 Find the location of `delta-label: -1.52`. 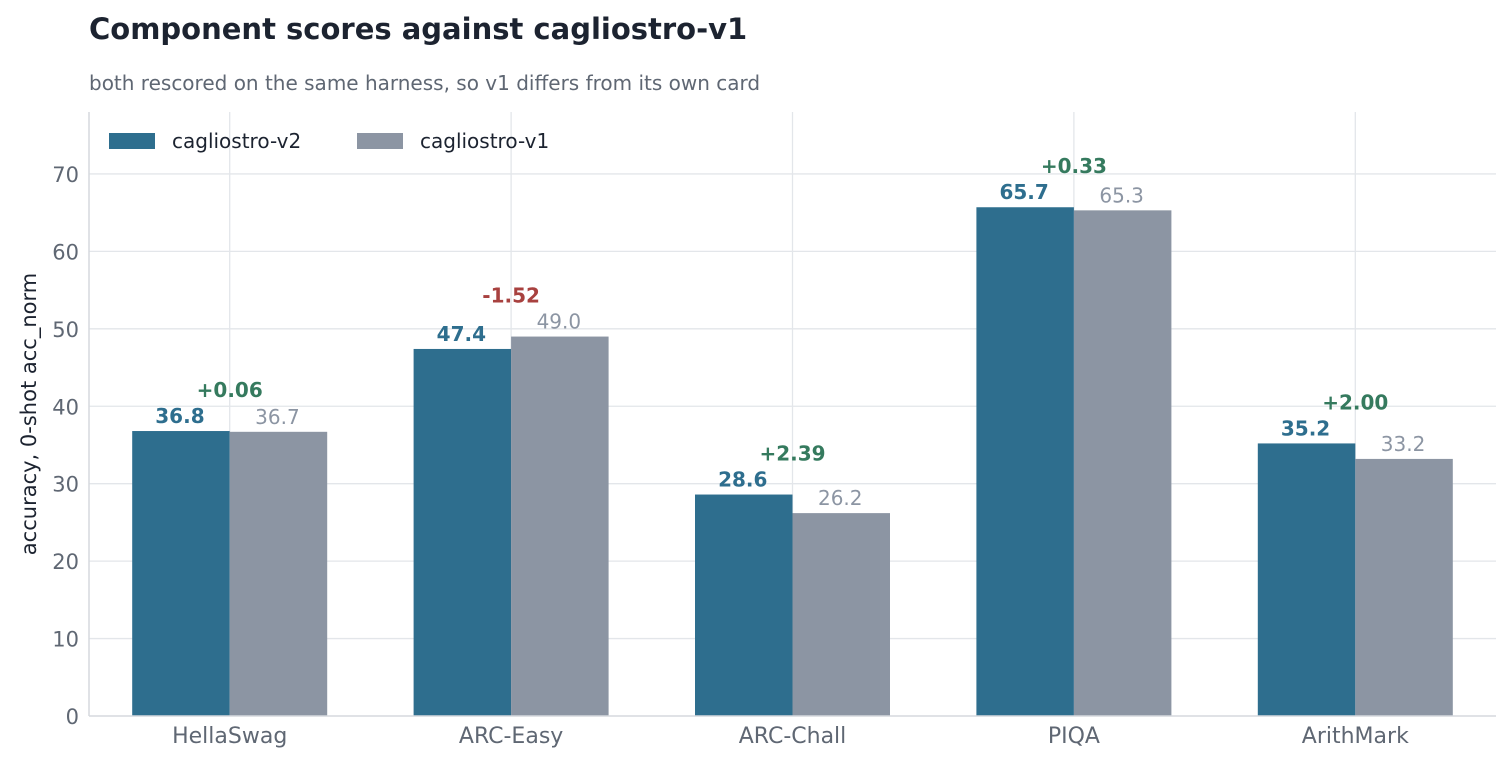

delta-label: -1.52 is located at coordinates (511, 296).